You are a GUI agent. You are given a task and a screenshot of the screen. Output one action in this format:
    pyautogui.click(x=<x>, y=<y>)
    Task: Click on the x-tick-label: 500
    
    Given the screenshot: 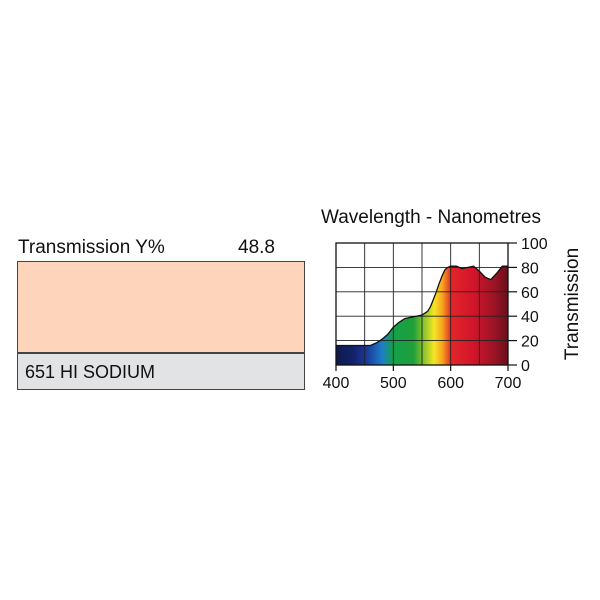 What is the action you would take?
    pyautogui.click(x=393, y=383)
    